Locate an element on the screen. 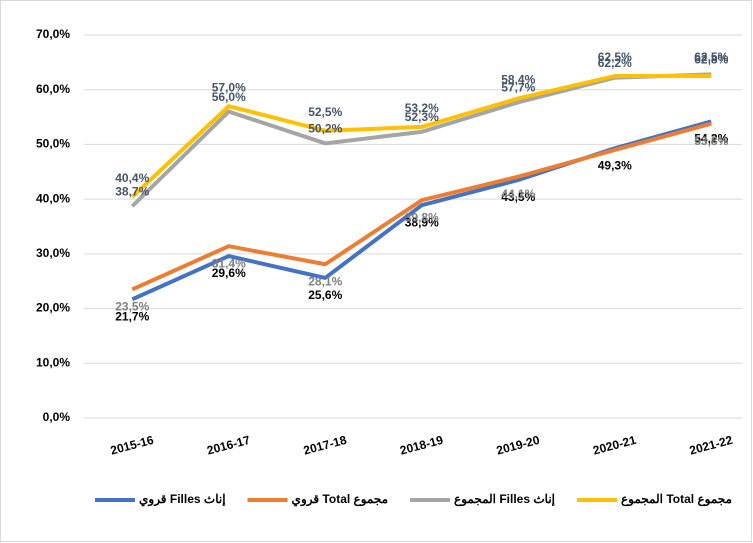  data-label: 44,1% is located at coordinates (518, 194).